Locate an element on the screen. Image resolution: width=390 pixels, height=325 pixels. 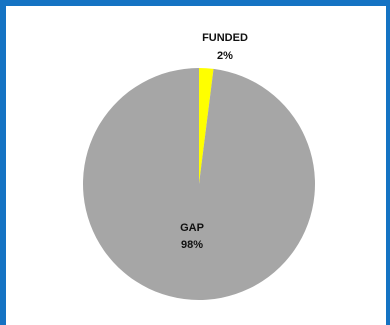
funded-slice-label: FUNDED is located at coordinates (225, 38).